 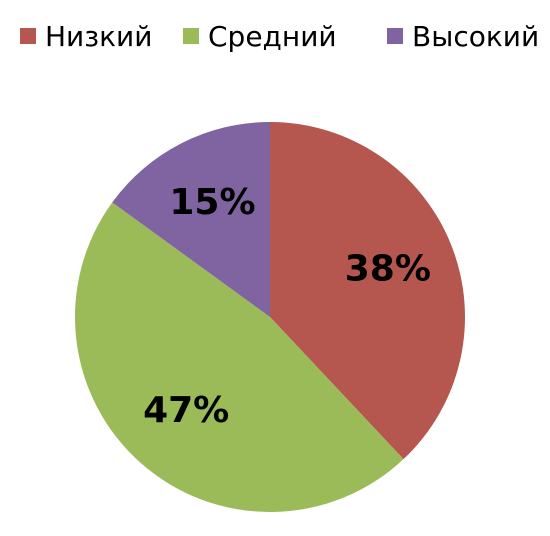 I want to click on pie-slice, so click(x=191, y=219).